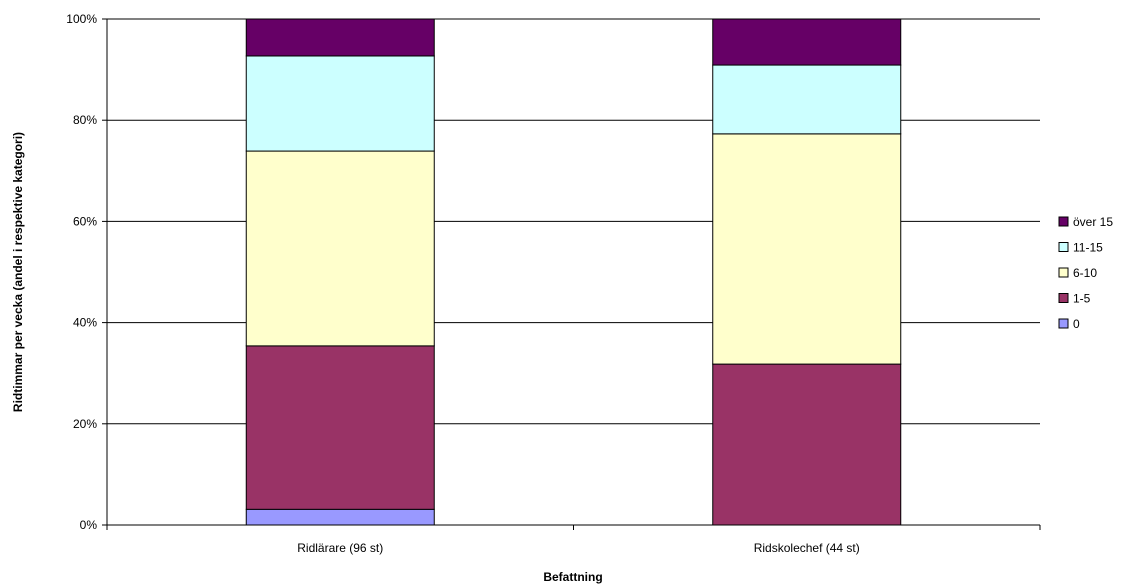 Image resolution: width=1123 pixels, height=587 pixels. Describe the element at coordinates (807, 548) in the screenshot. I see `x-tick-label: Ridskolechef (44 st)` at that location.